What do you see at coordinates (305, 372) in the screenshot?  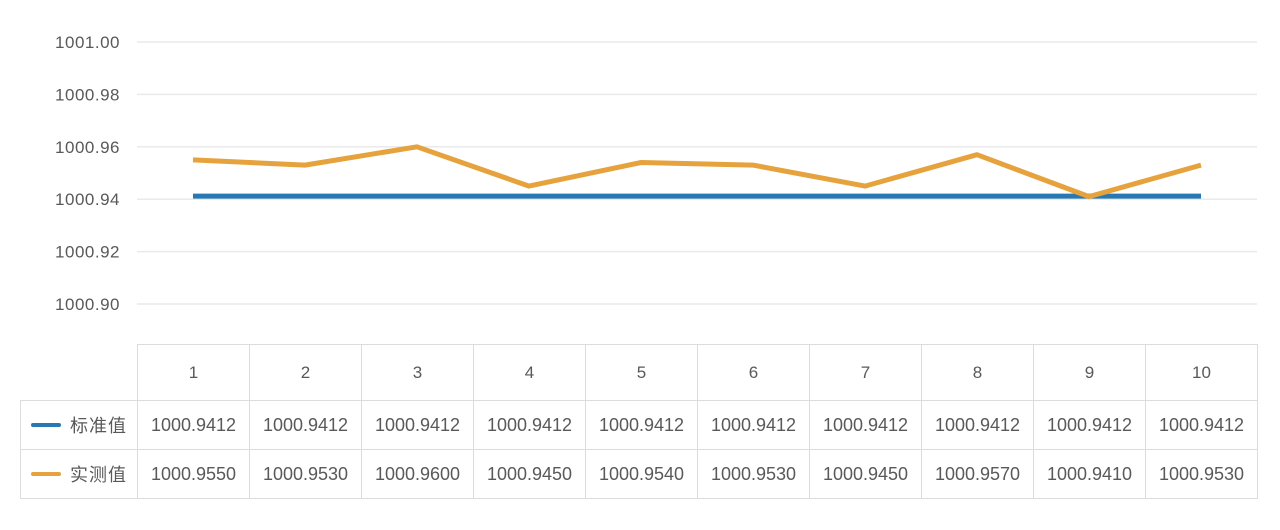 I see `table-col-header: 2` at bounding box center [305, 372].